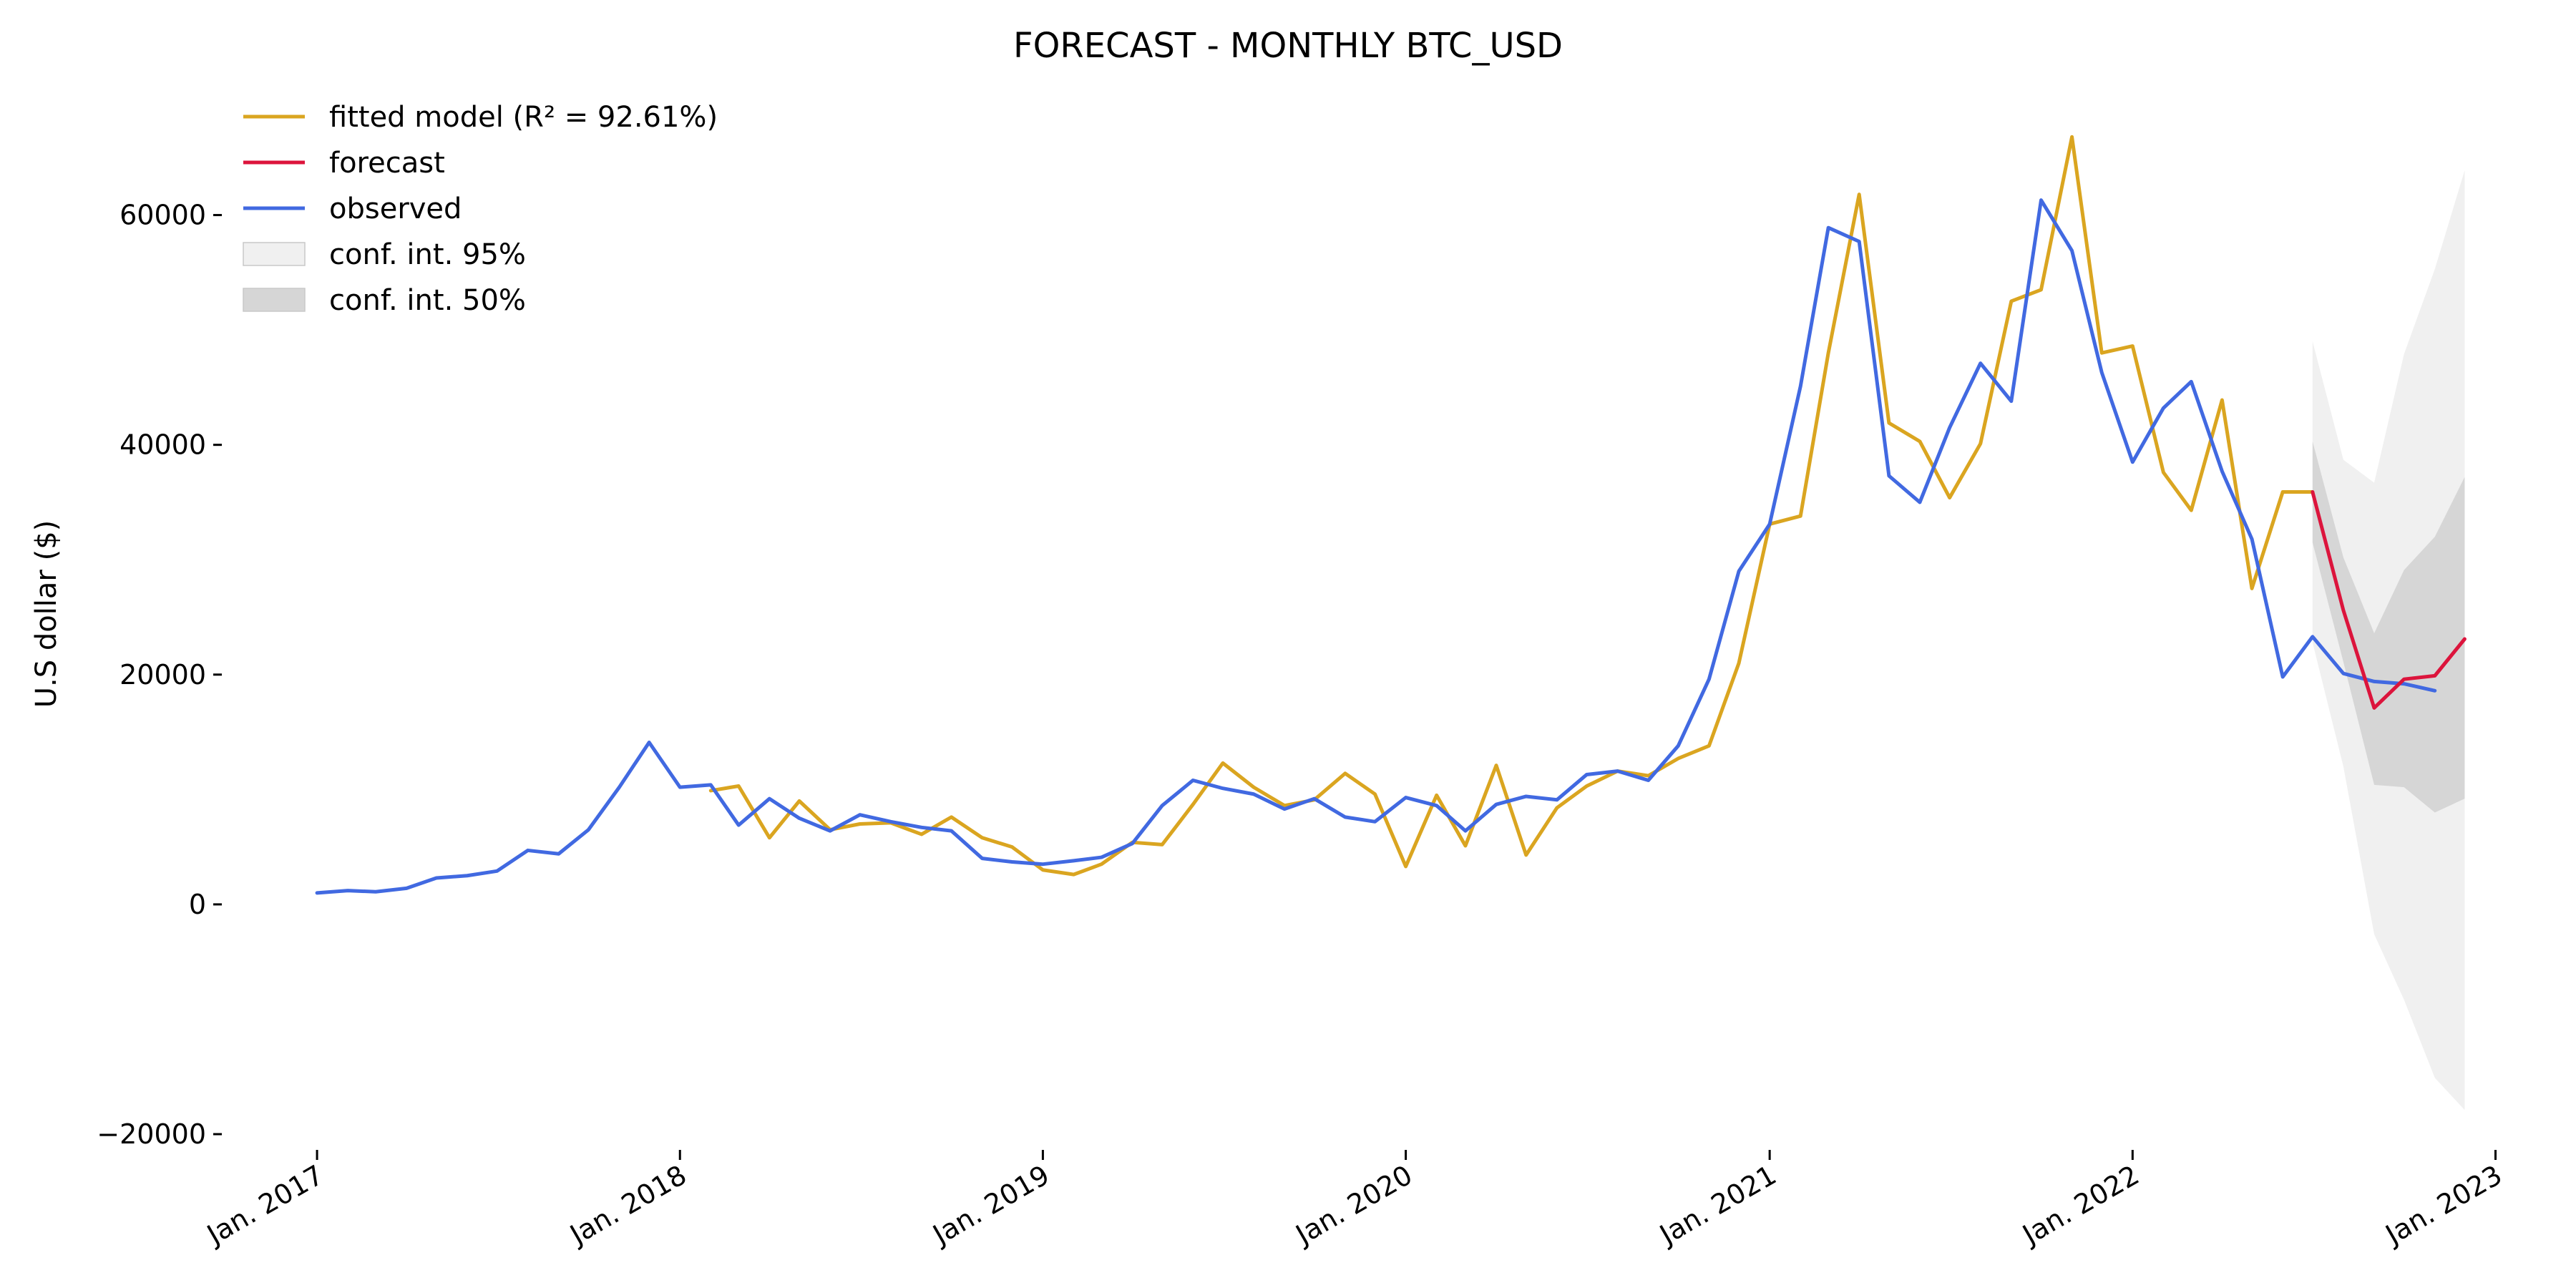 The height and width of the screenshot is (1288, 2576). What do you see at coordinates (162, 215) in the screenshot?
I see `y-tick-label: 60000` at bounding box center [162, 215].